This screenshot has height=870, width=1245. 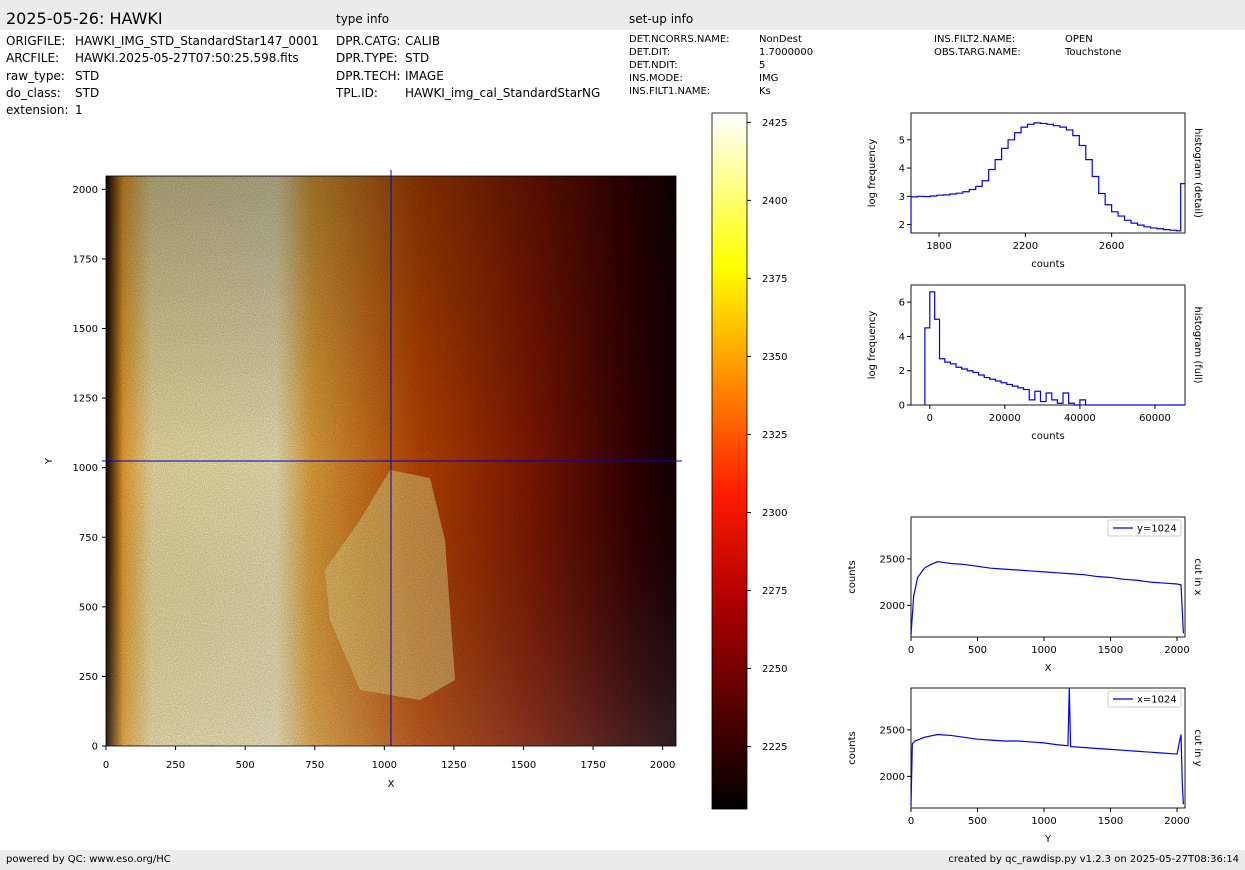 What do you see at coordinates (1047, 436) in the screenshot?
I see `histogram-full-x-axis-label: counts` at bounding box center [1047, 436].